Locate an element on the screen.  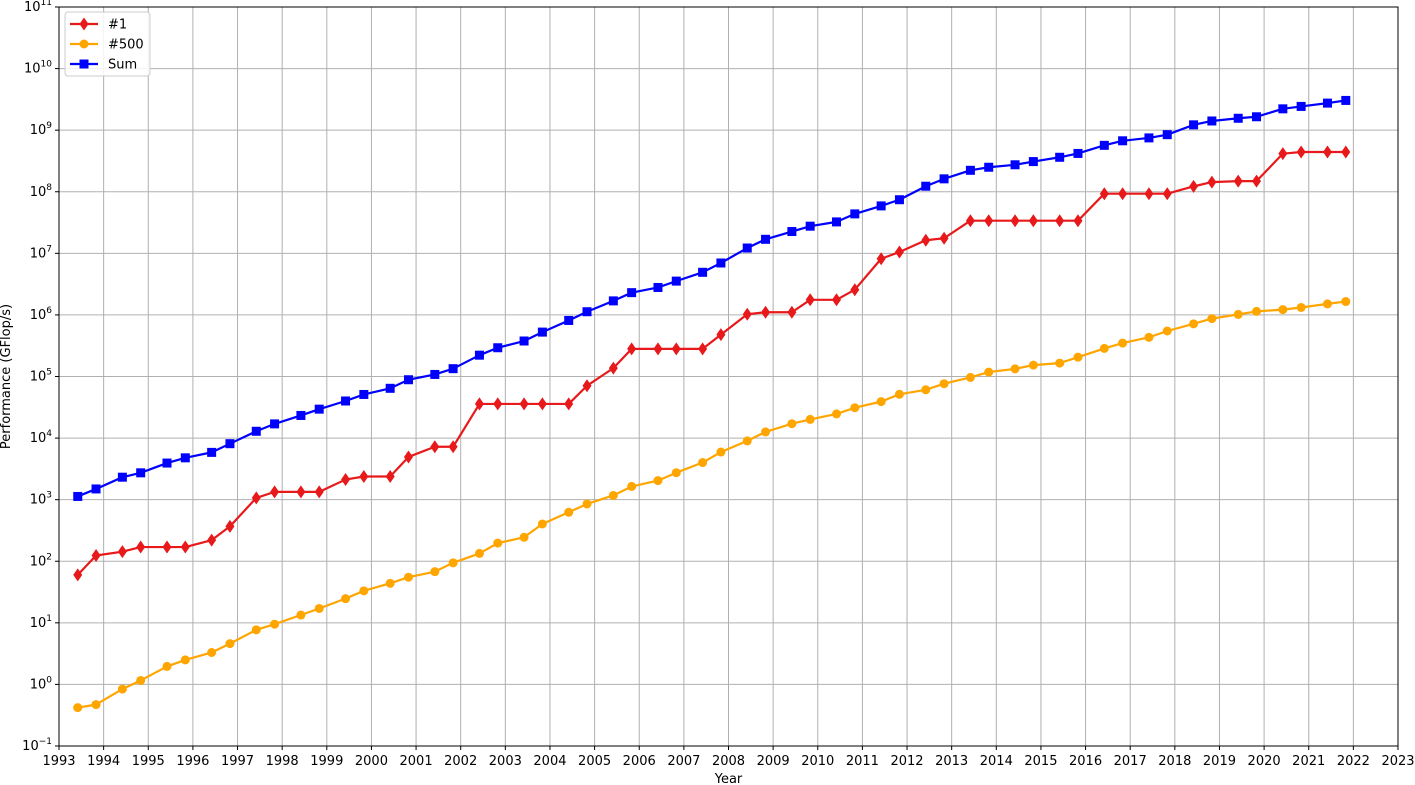
x-tick-label: 2014 is located at coordinates (996, 761).